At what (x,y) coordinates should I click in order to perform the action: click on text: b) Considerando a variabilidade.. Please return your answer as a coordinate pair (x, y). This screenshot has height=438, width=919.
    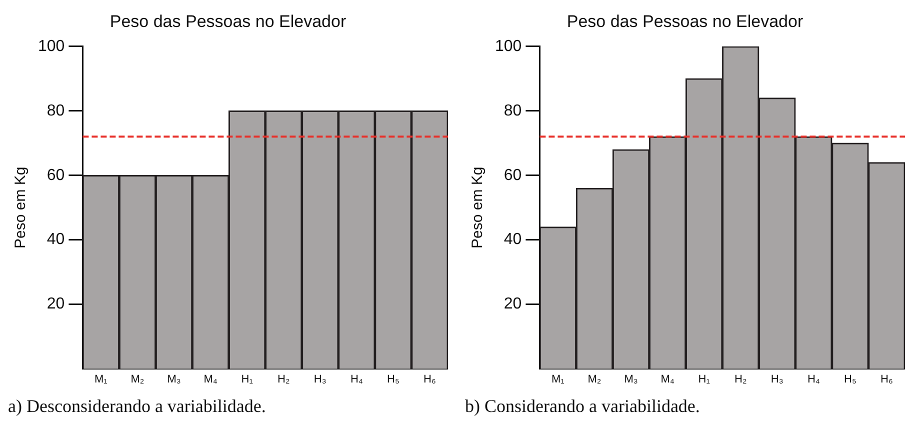
    Looking at the image, I should click on (583, 406).